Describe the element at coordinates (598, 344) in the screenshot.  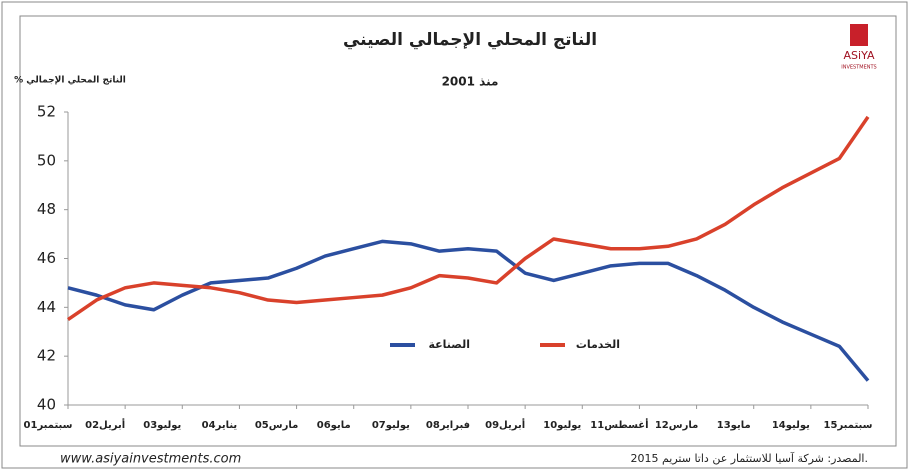
I see `legend-label: الخدمات` at that location.